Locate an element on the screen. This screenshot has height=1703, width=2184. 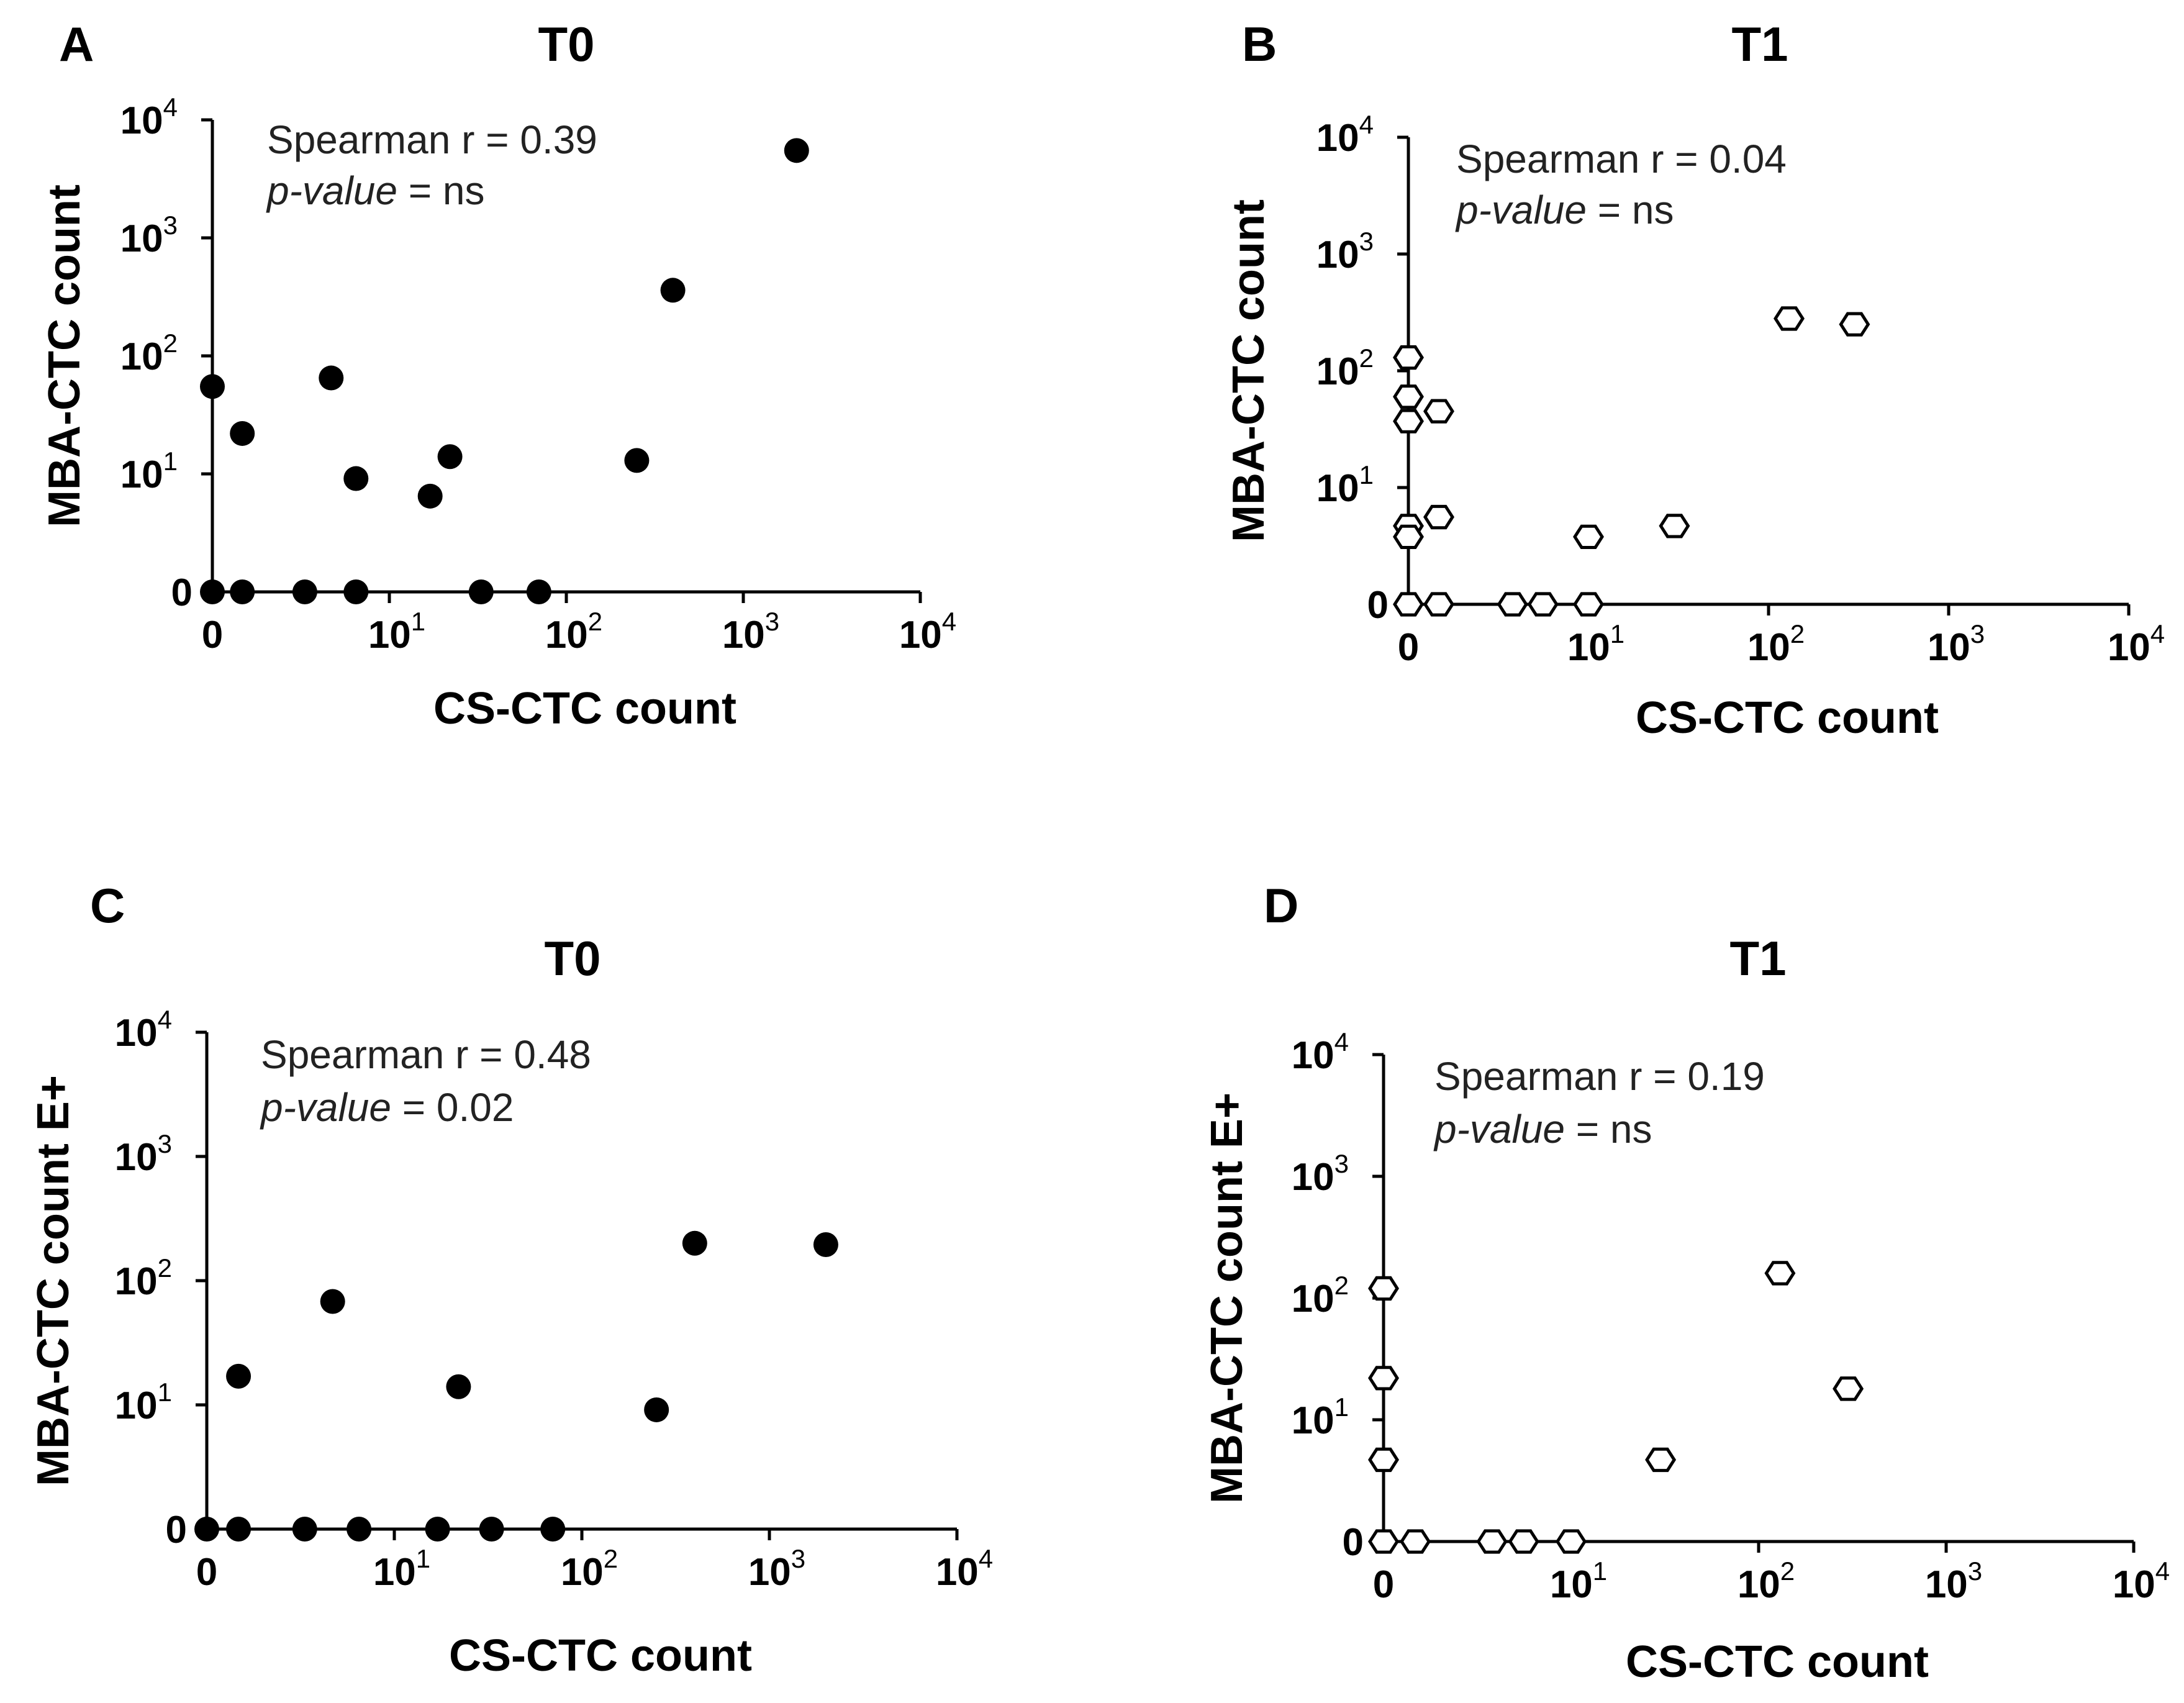
chart-title: T1 is located at coordinates (1759, 44).